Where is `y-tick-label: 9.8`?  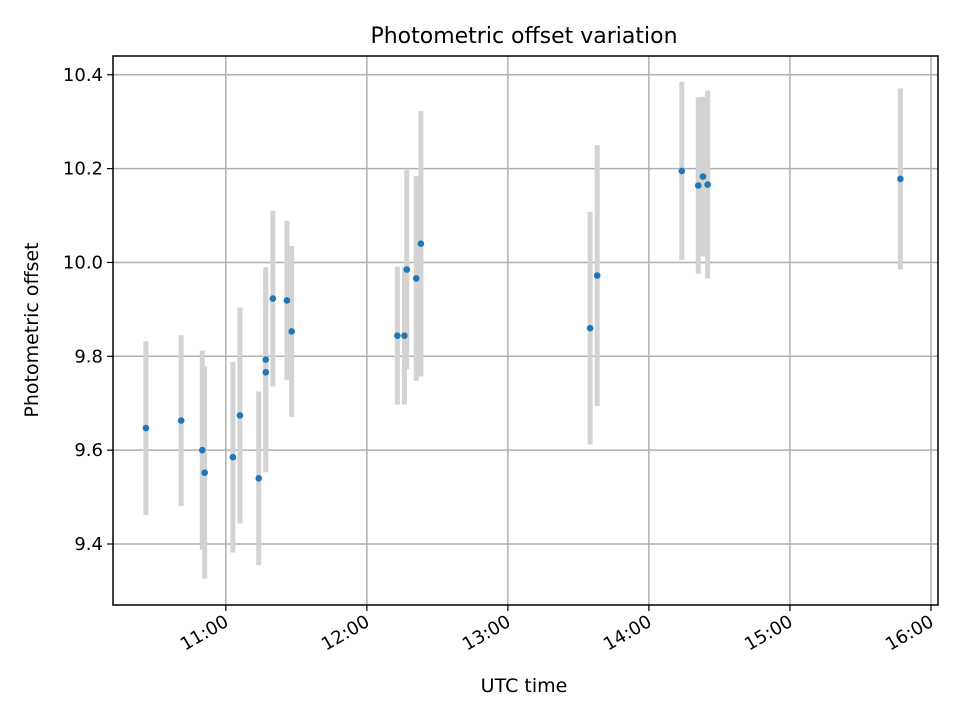
y-tick-label: 9.8 is located at coordinates (88, 356).